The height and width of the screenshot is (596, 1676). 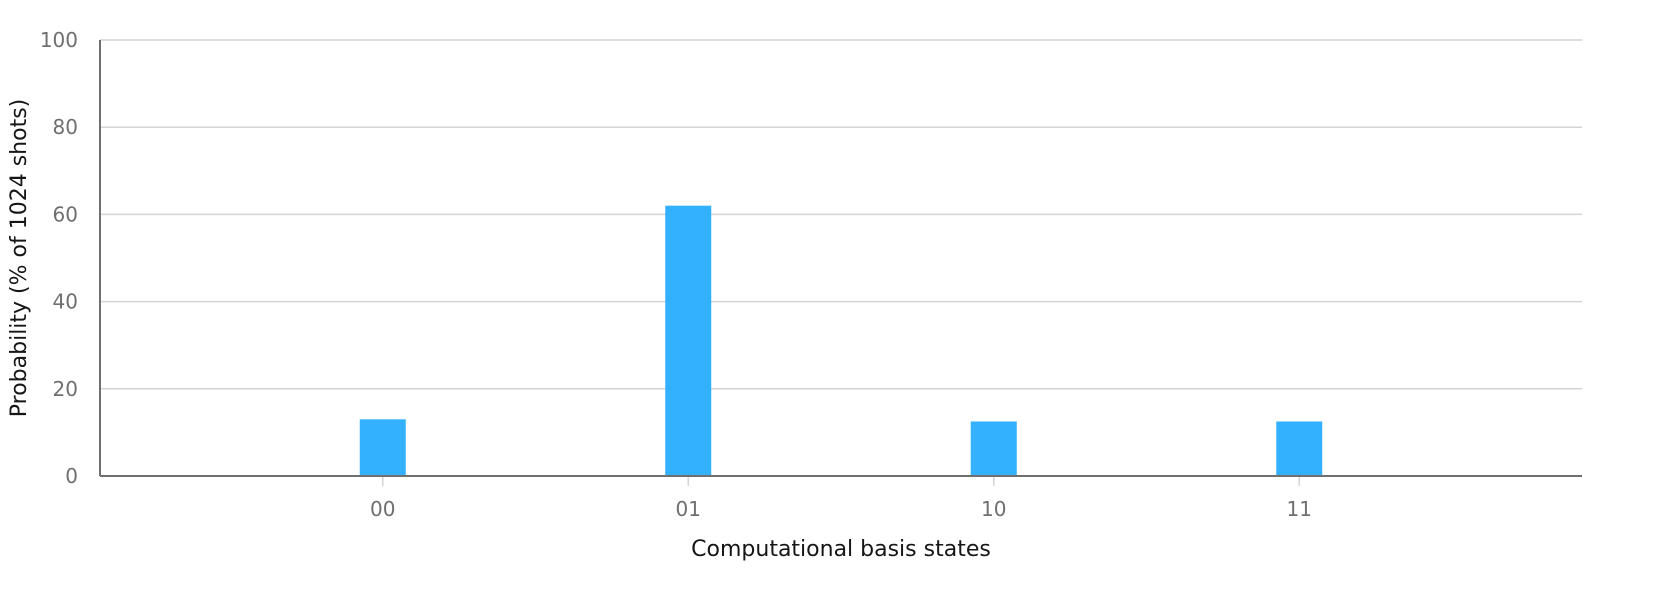 I want to click on x-tick-label: 00, so click(x=382, y=509).